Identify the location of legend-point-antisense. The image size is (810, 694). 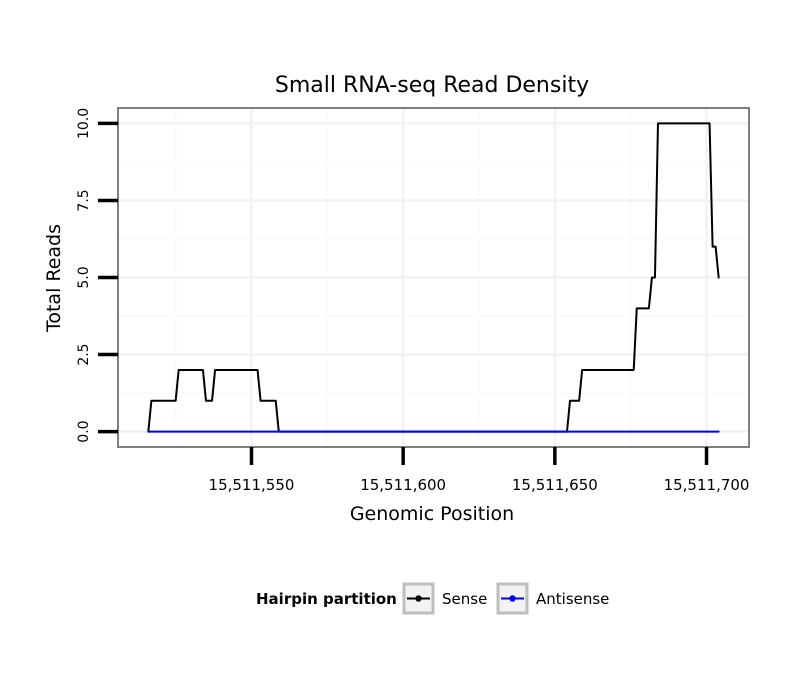
(512, 598).